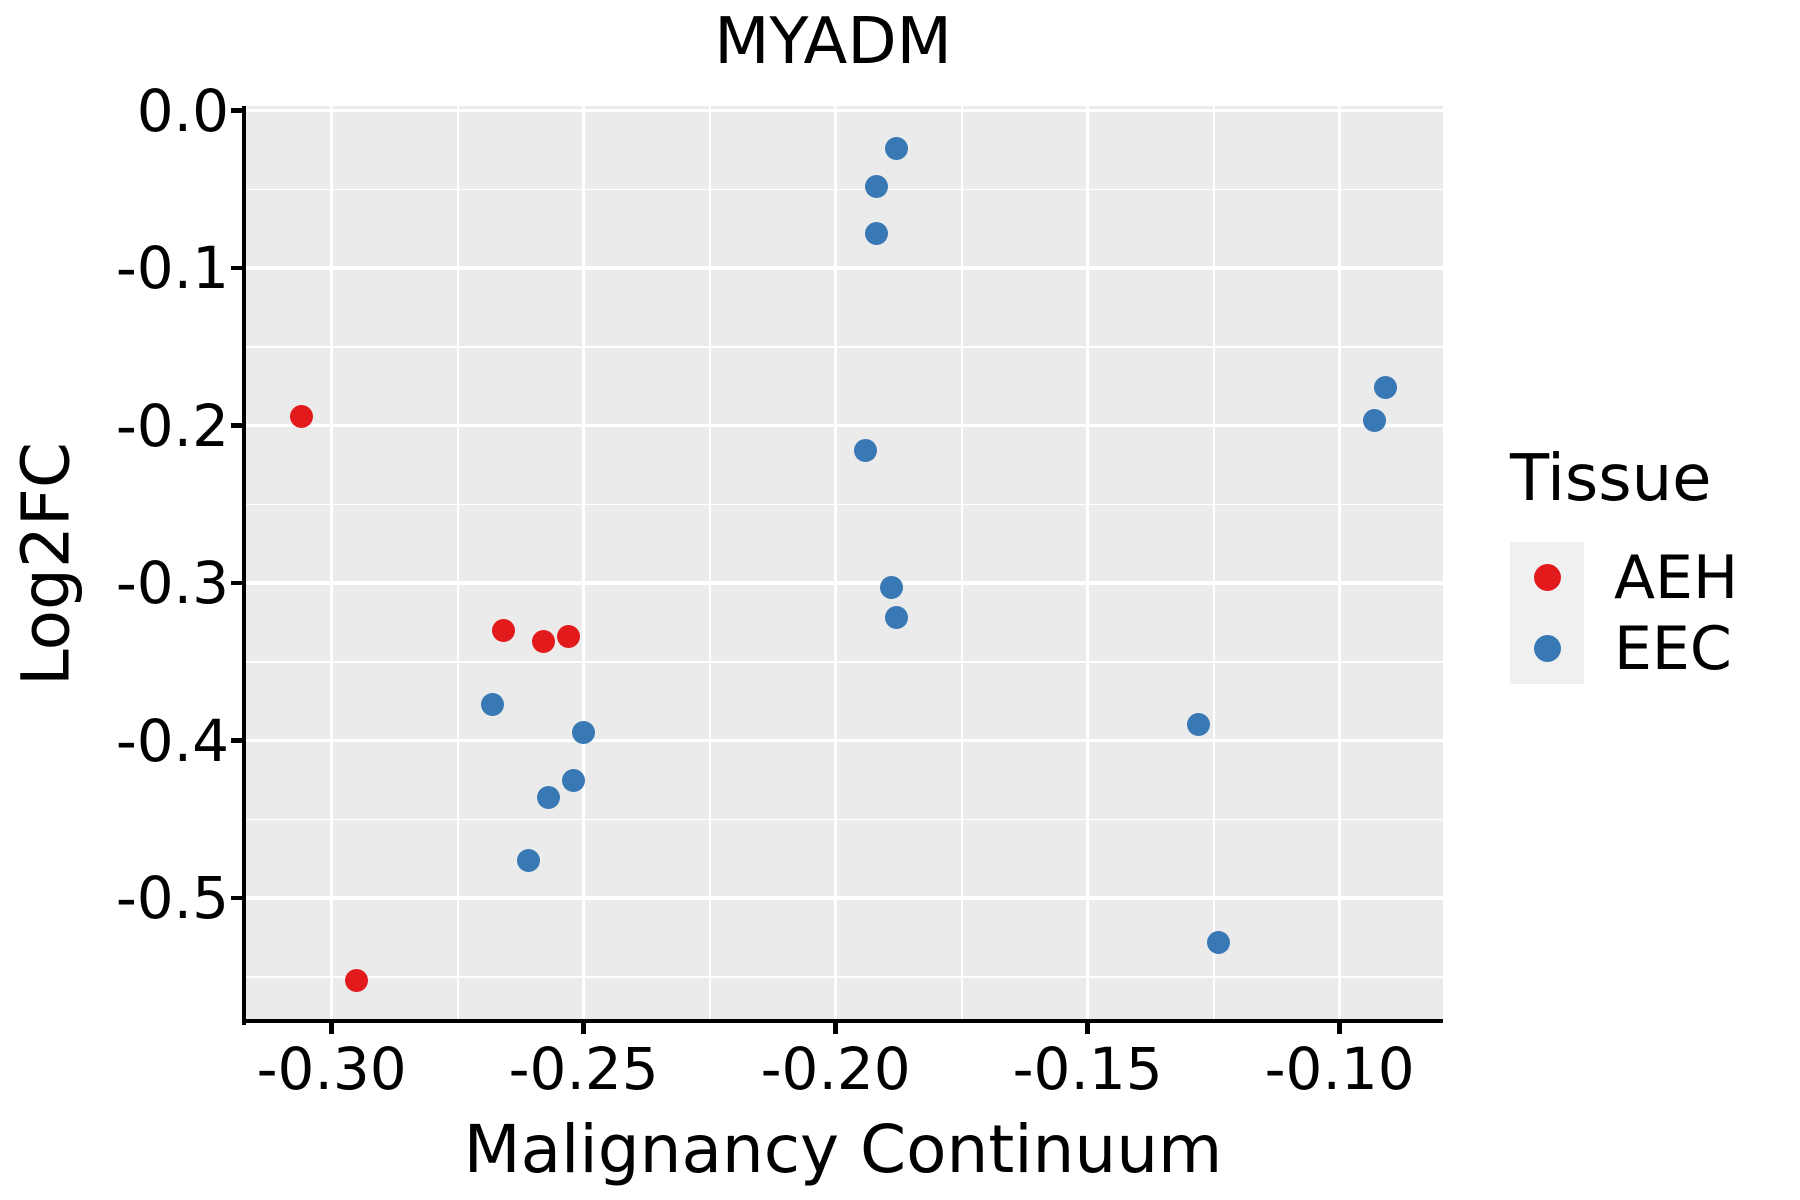 Image resolution: width=1800 pixels, height=1200 pixels. I want to click on legend-item-eec: EEC, so click(1624, 648).